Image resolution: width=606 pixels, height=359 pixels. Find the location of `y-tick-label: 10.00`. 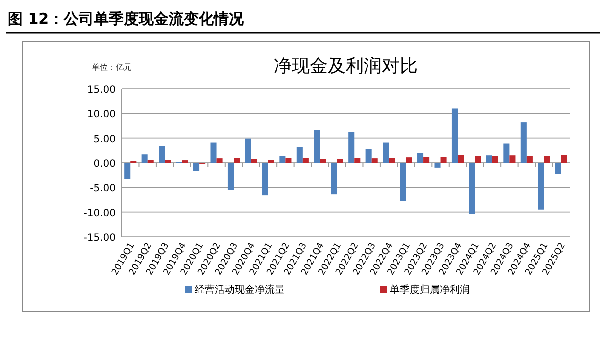

y-tick-label: 10.00 is located at coordinates (101, 115).